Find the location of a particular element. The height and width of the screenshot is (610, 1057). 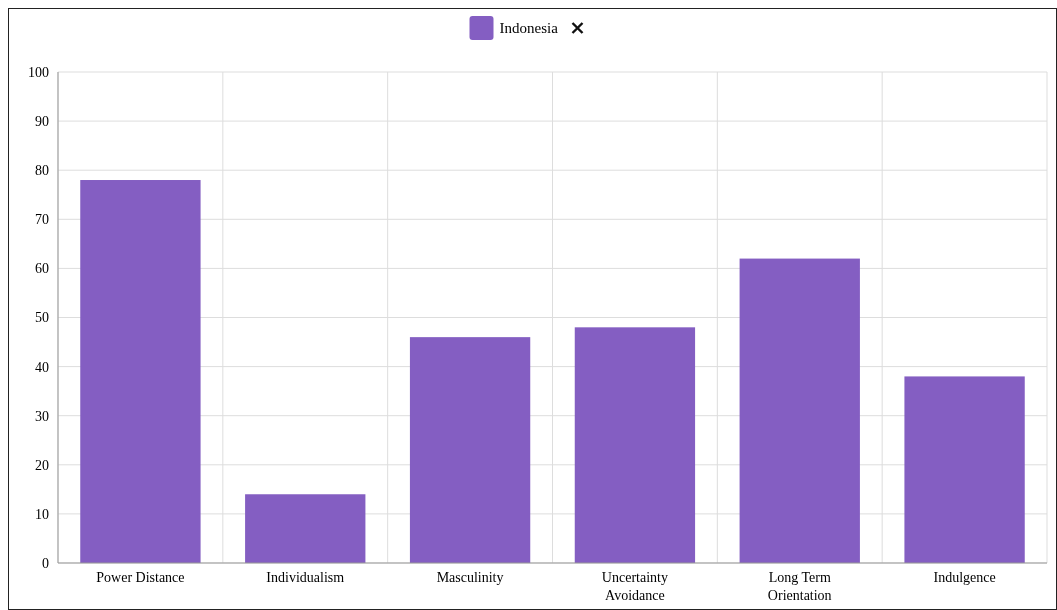

x-tick-label: Indulgence is located at coordinates (964, 577).